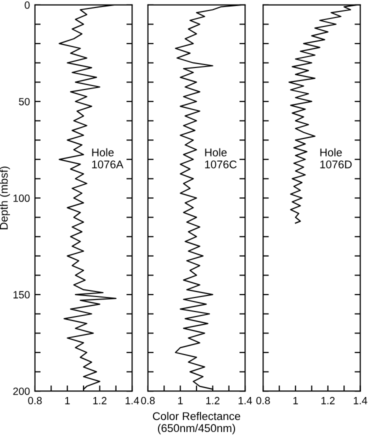 This screenshot has height=448, width=368. Describe the element at coordinates (22, 294) in the screenshot. I see `y-tick-label: 150` at that location.